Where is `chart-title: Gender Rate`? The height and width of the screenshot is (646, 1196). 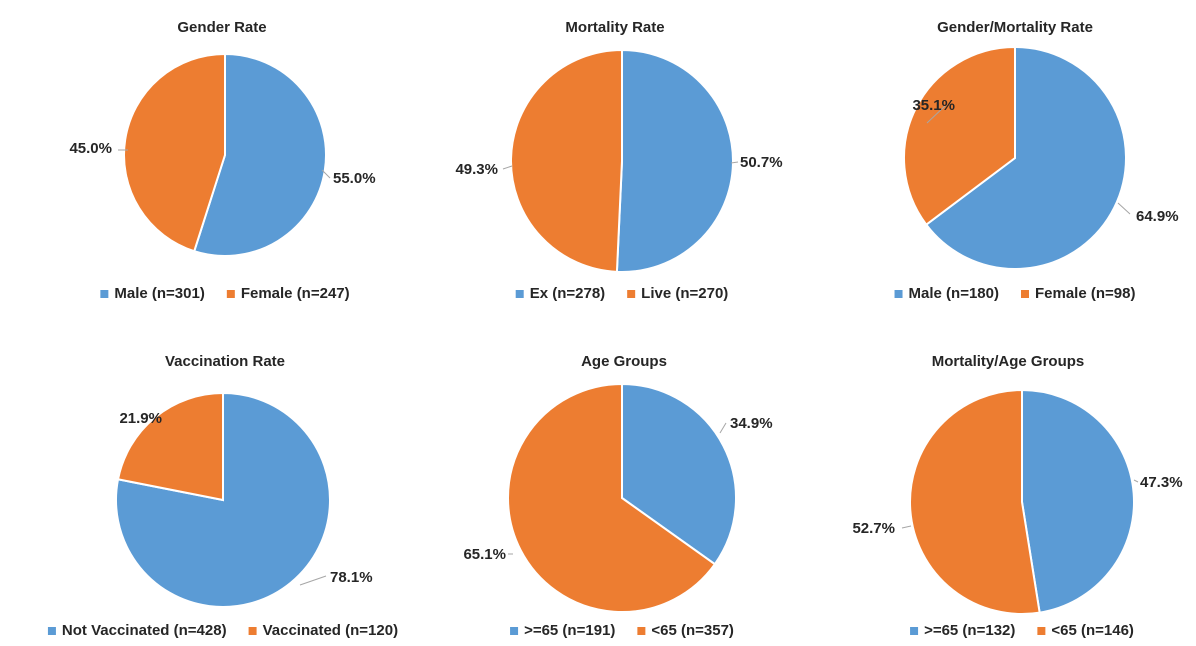 chart-title: Gender Rate is located at coordinates (221, 27).